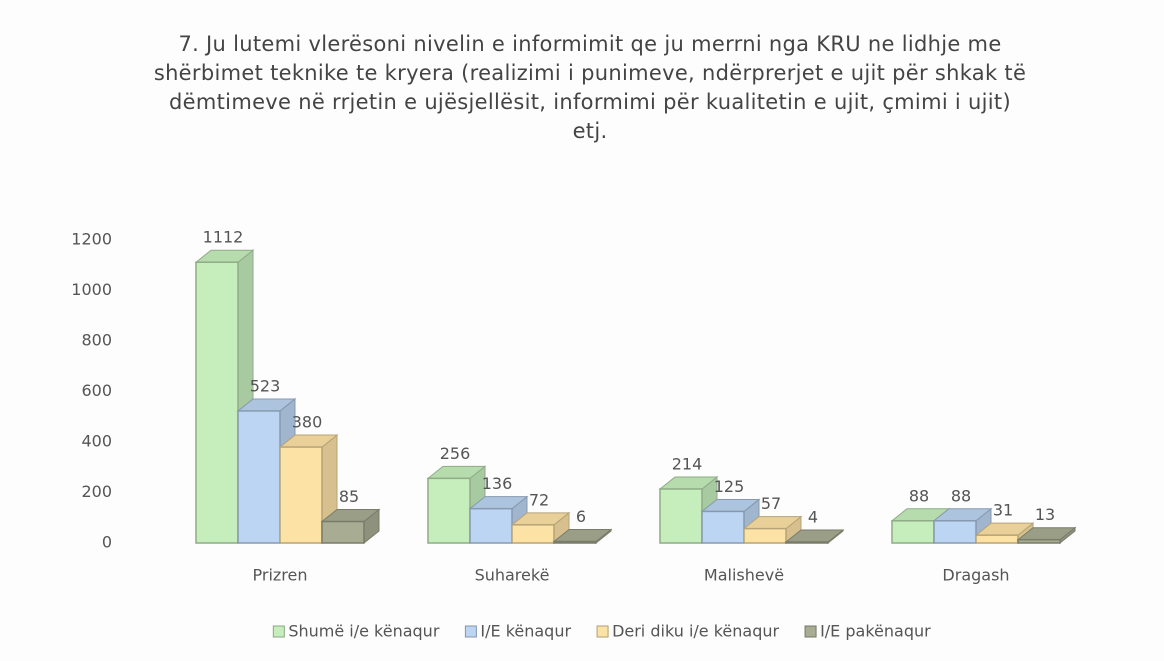  What do you see at coordinates (91, 239) in the screenshot?
I see `y-tick-label: 1200` at bounding box center [91, 239].